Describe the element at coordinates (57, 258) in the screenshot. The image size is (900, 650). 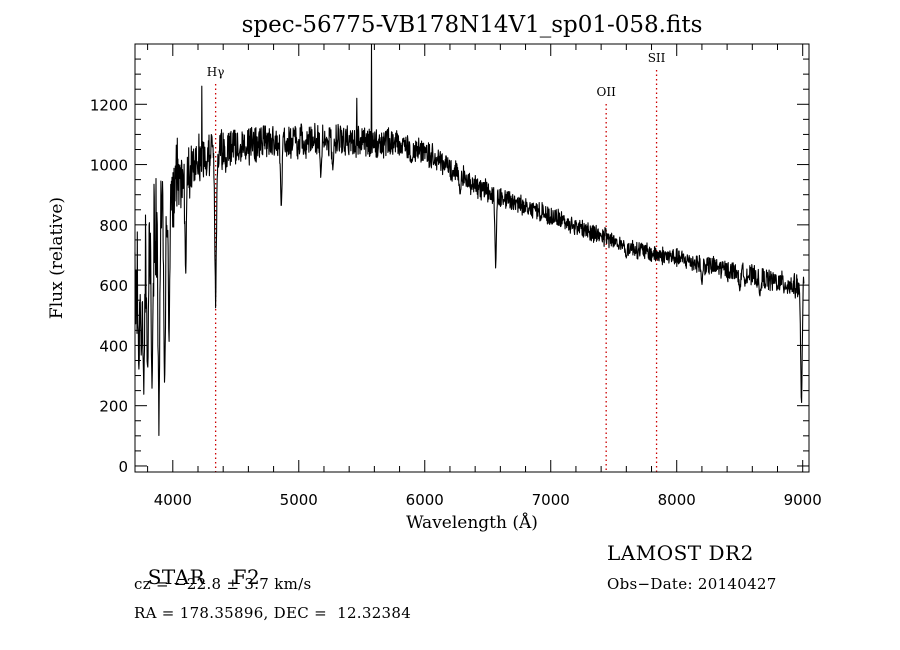
I see `y-axis-label: Flux (relative)` at that location.